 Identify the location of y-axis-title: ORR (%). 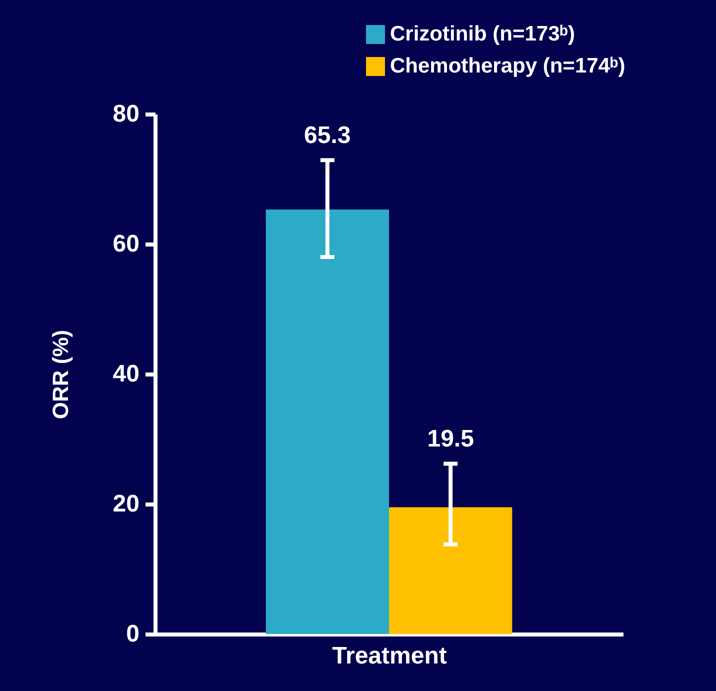
(60, 375).